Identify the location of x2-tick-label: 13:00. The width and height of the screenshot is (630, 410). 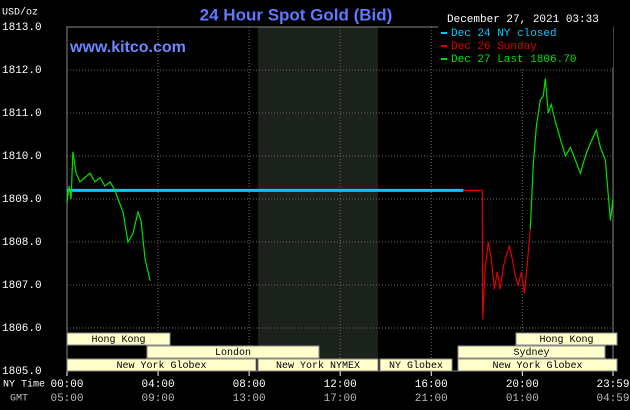
(249, 399).